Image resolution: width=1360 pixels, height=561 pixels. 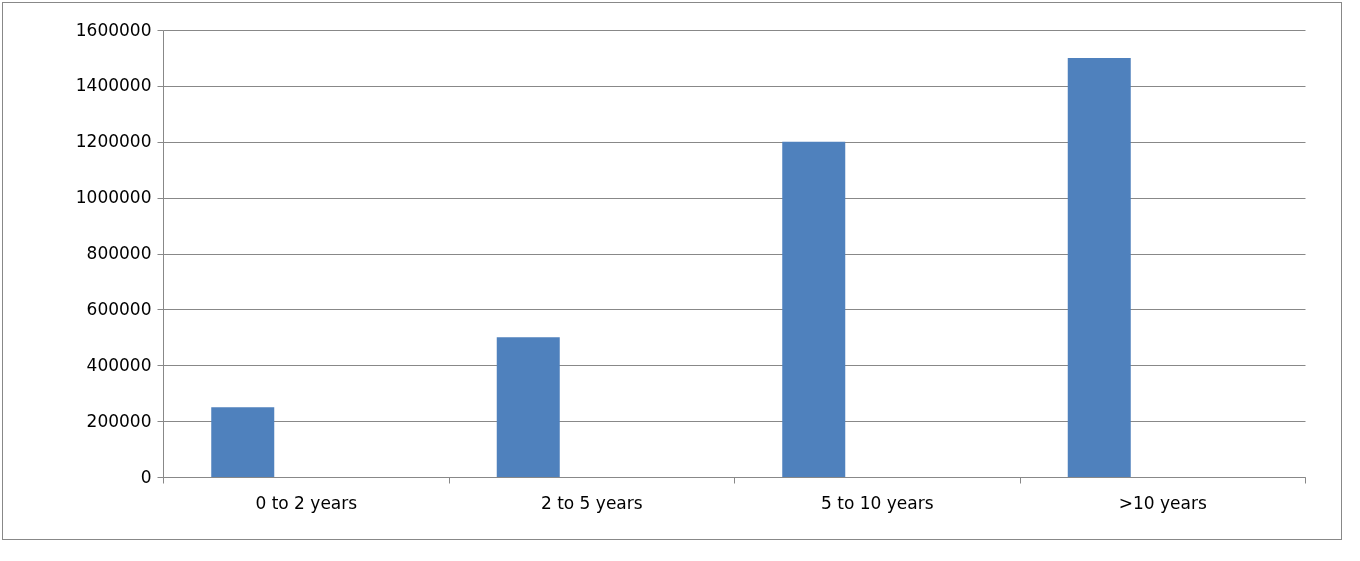 I want to click on x-tick-label: >10 years, so click(x=1162, y=502).